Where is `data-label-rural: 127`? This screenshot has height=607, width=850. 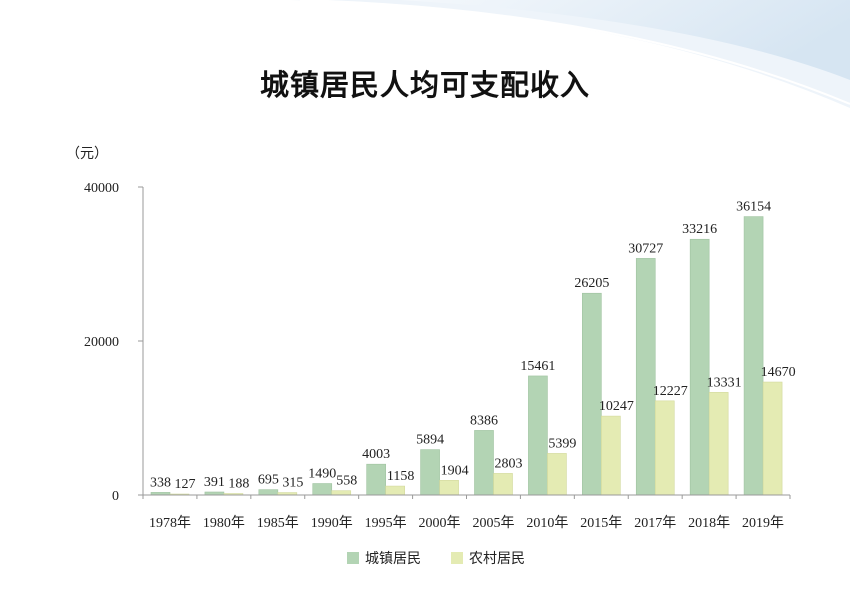
data-label-rural: 127 is located at coordinates (185, 484).